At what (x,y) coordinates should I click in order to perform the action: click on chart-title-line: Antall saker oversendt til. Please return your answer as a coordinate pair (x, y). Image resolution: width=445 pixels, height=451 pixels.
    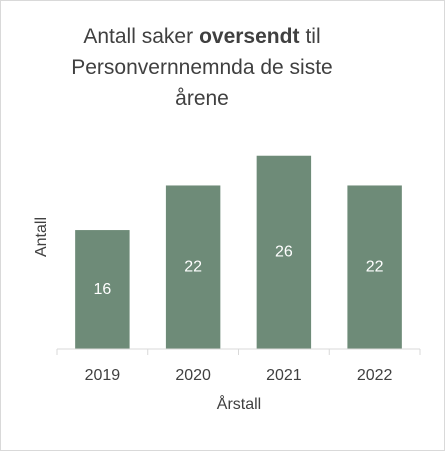
    Looking at the image, I should click on (201, 36).